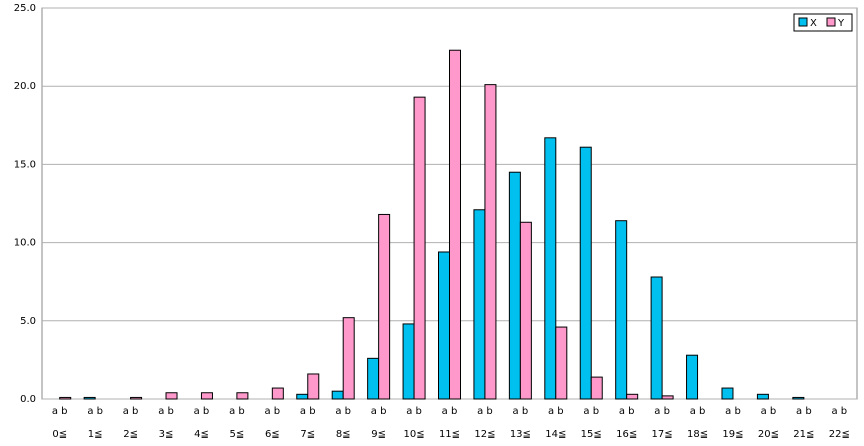 The width and height of the screenshot is (864, 446). What do you see at coordinates (555, 434) in the screenshot?
I see `x-tick-label: 14≦` at bounding box center [555, 434].